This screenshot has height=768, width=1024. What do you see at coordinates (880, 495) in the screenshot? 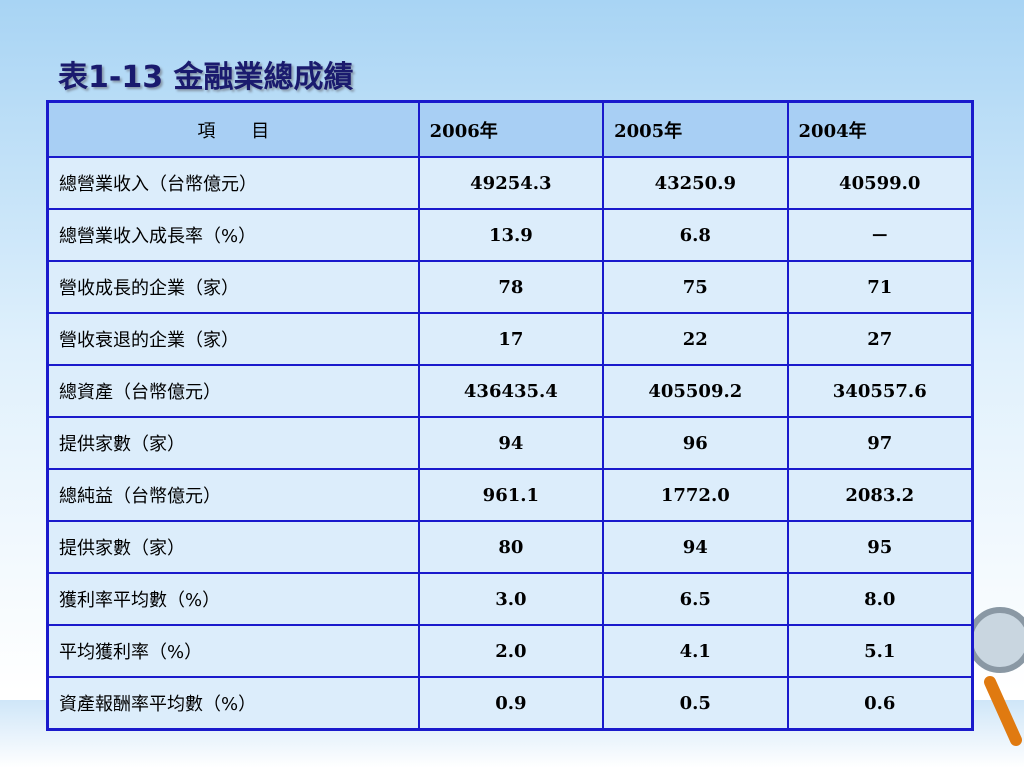
I see `value-cell: 2083.2` at bounding box center [880, 495].